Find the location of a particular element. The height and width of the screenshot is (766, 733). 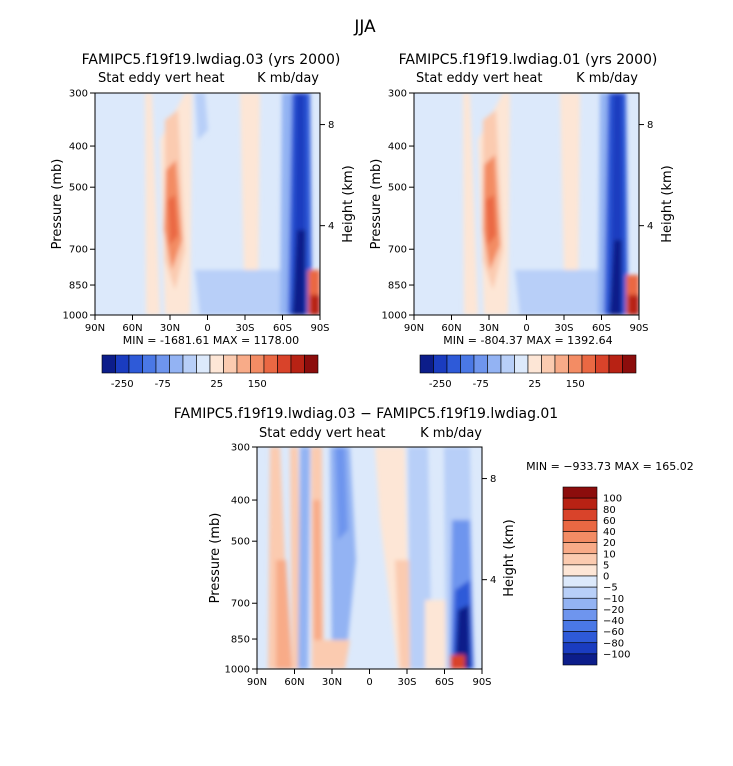

x-tick-label: 60S is located at coordinates (282, 328).